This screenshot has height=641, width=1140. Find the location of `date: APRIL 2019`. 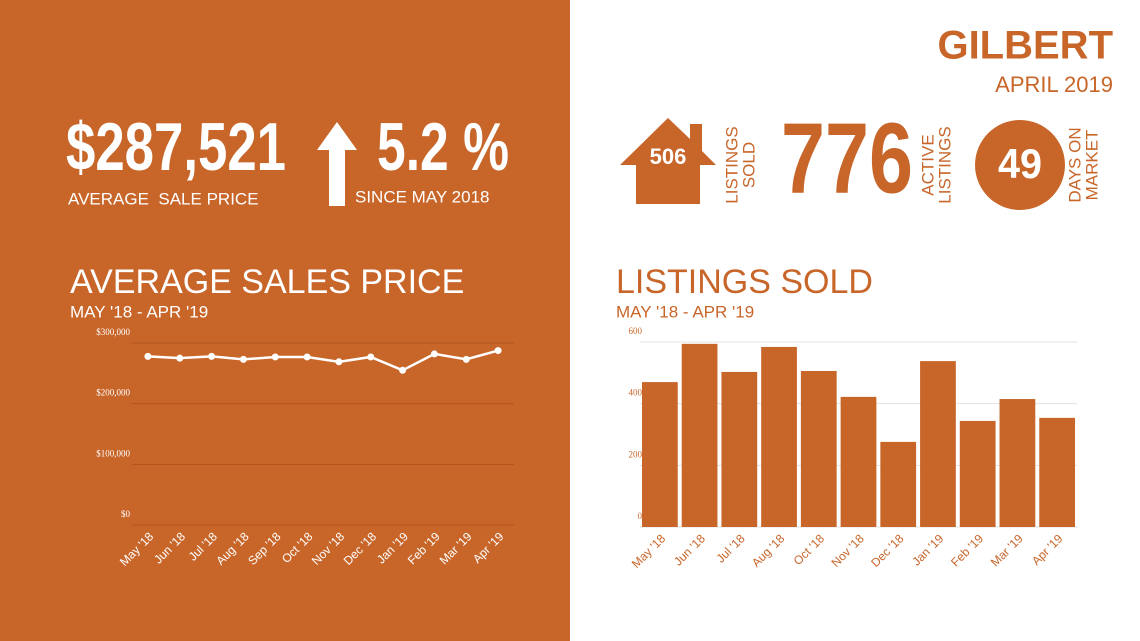

date: APRIL 2019 is located at coordinates (1054, 84).